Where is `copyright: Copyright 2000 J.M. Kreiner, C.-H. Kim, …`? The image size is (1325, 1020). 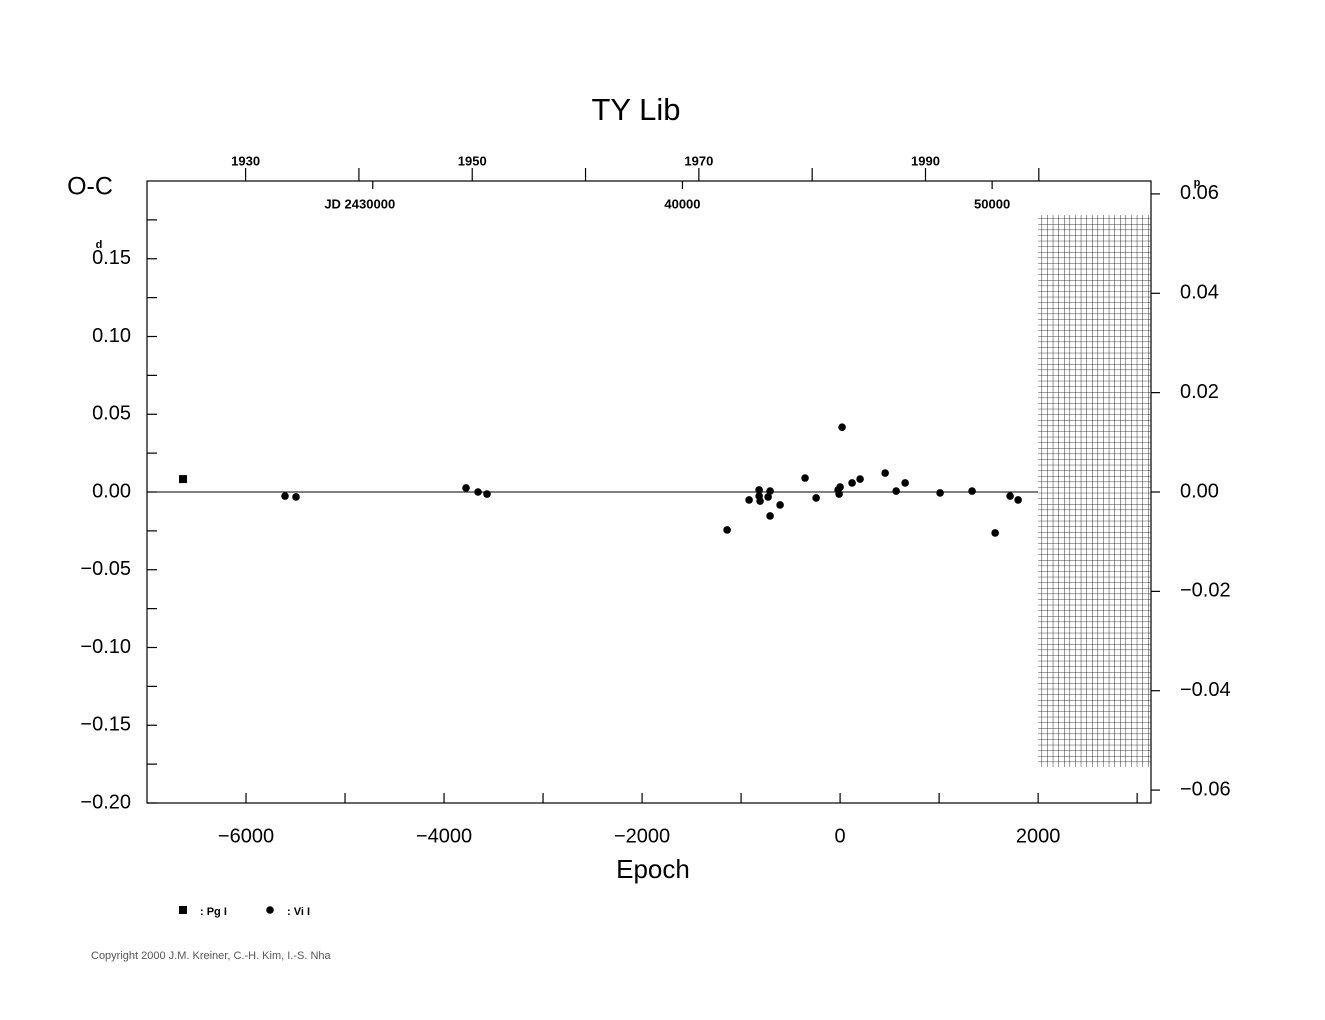 copyright: Copyright 2000 J.M. Kreiner, C.-H. Kim, … is located at coordinates (211, 956).